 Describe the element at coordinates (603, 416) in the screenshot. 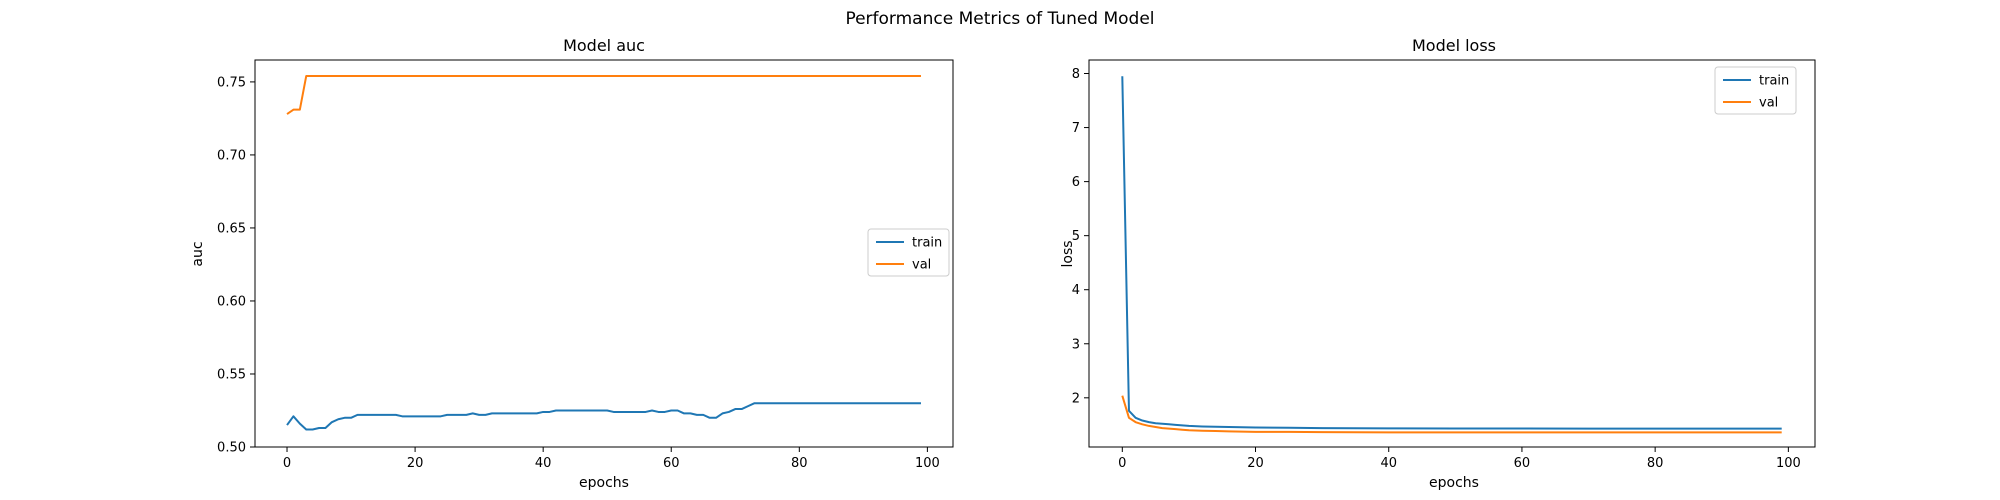

I see `auc-series-train-line` at that location.